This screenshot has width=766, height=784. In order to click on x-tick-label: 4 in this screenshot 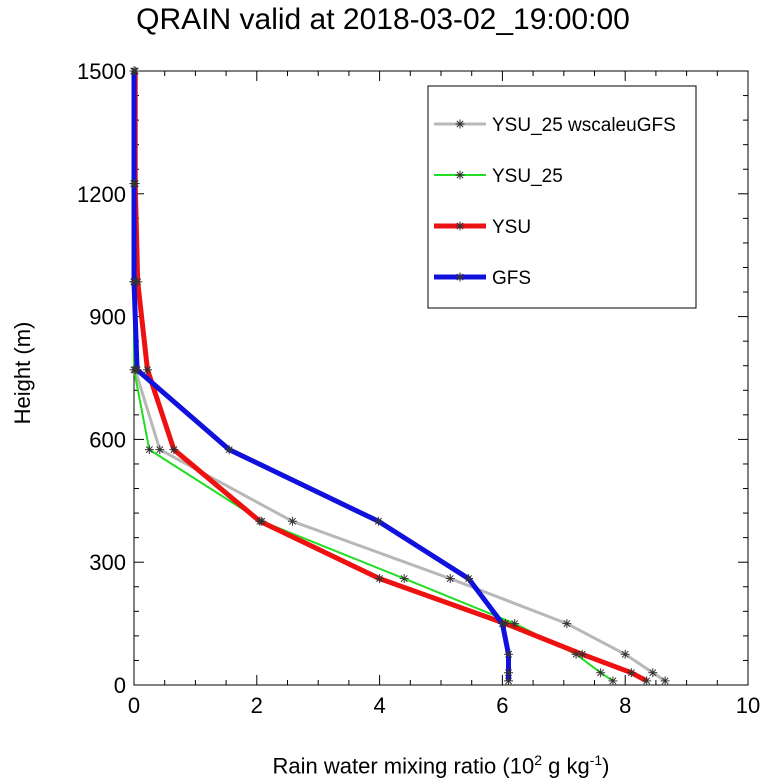, I will do `click(379, 705)`.